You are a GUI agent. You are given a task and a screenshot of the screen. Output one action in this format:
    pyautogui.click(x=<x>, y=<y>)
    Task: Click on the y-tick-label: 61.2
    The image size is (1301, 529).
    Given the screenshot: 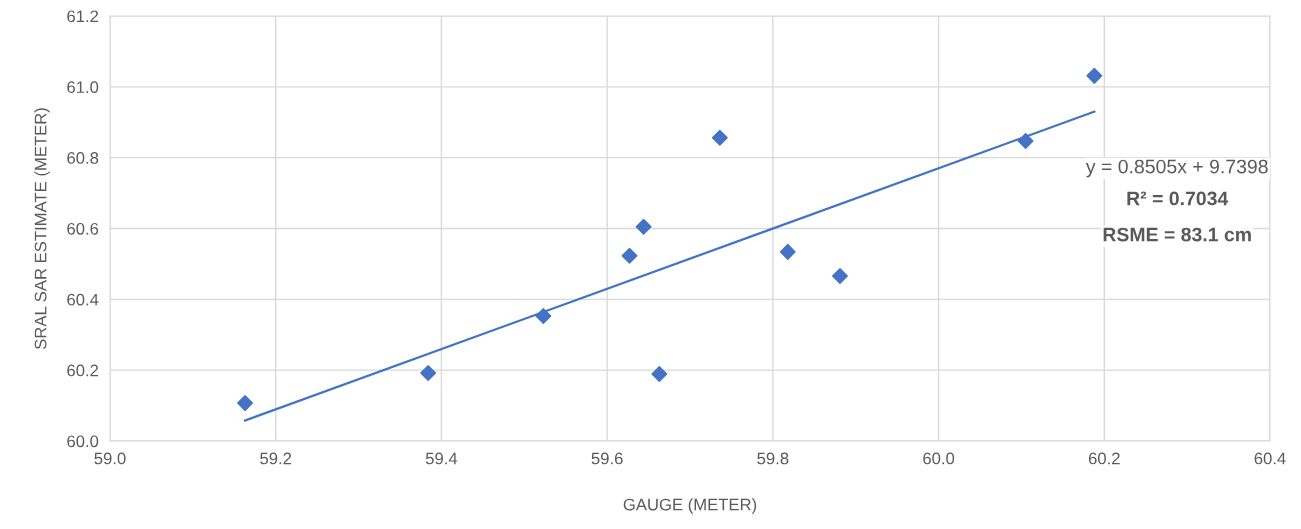 What is the action you would take?
    pyautogui.click(x=83, y=16)
    